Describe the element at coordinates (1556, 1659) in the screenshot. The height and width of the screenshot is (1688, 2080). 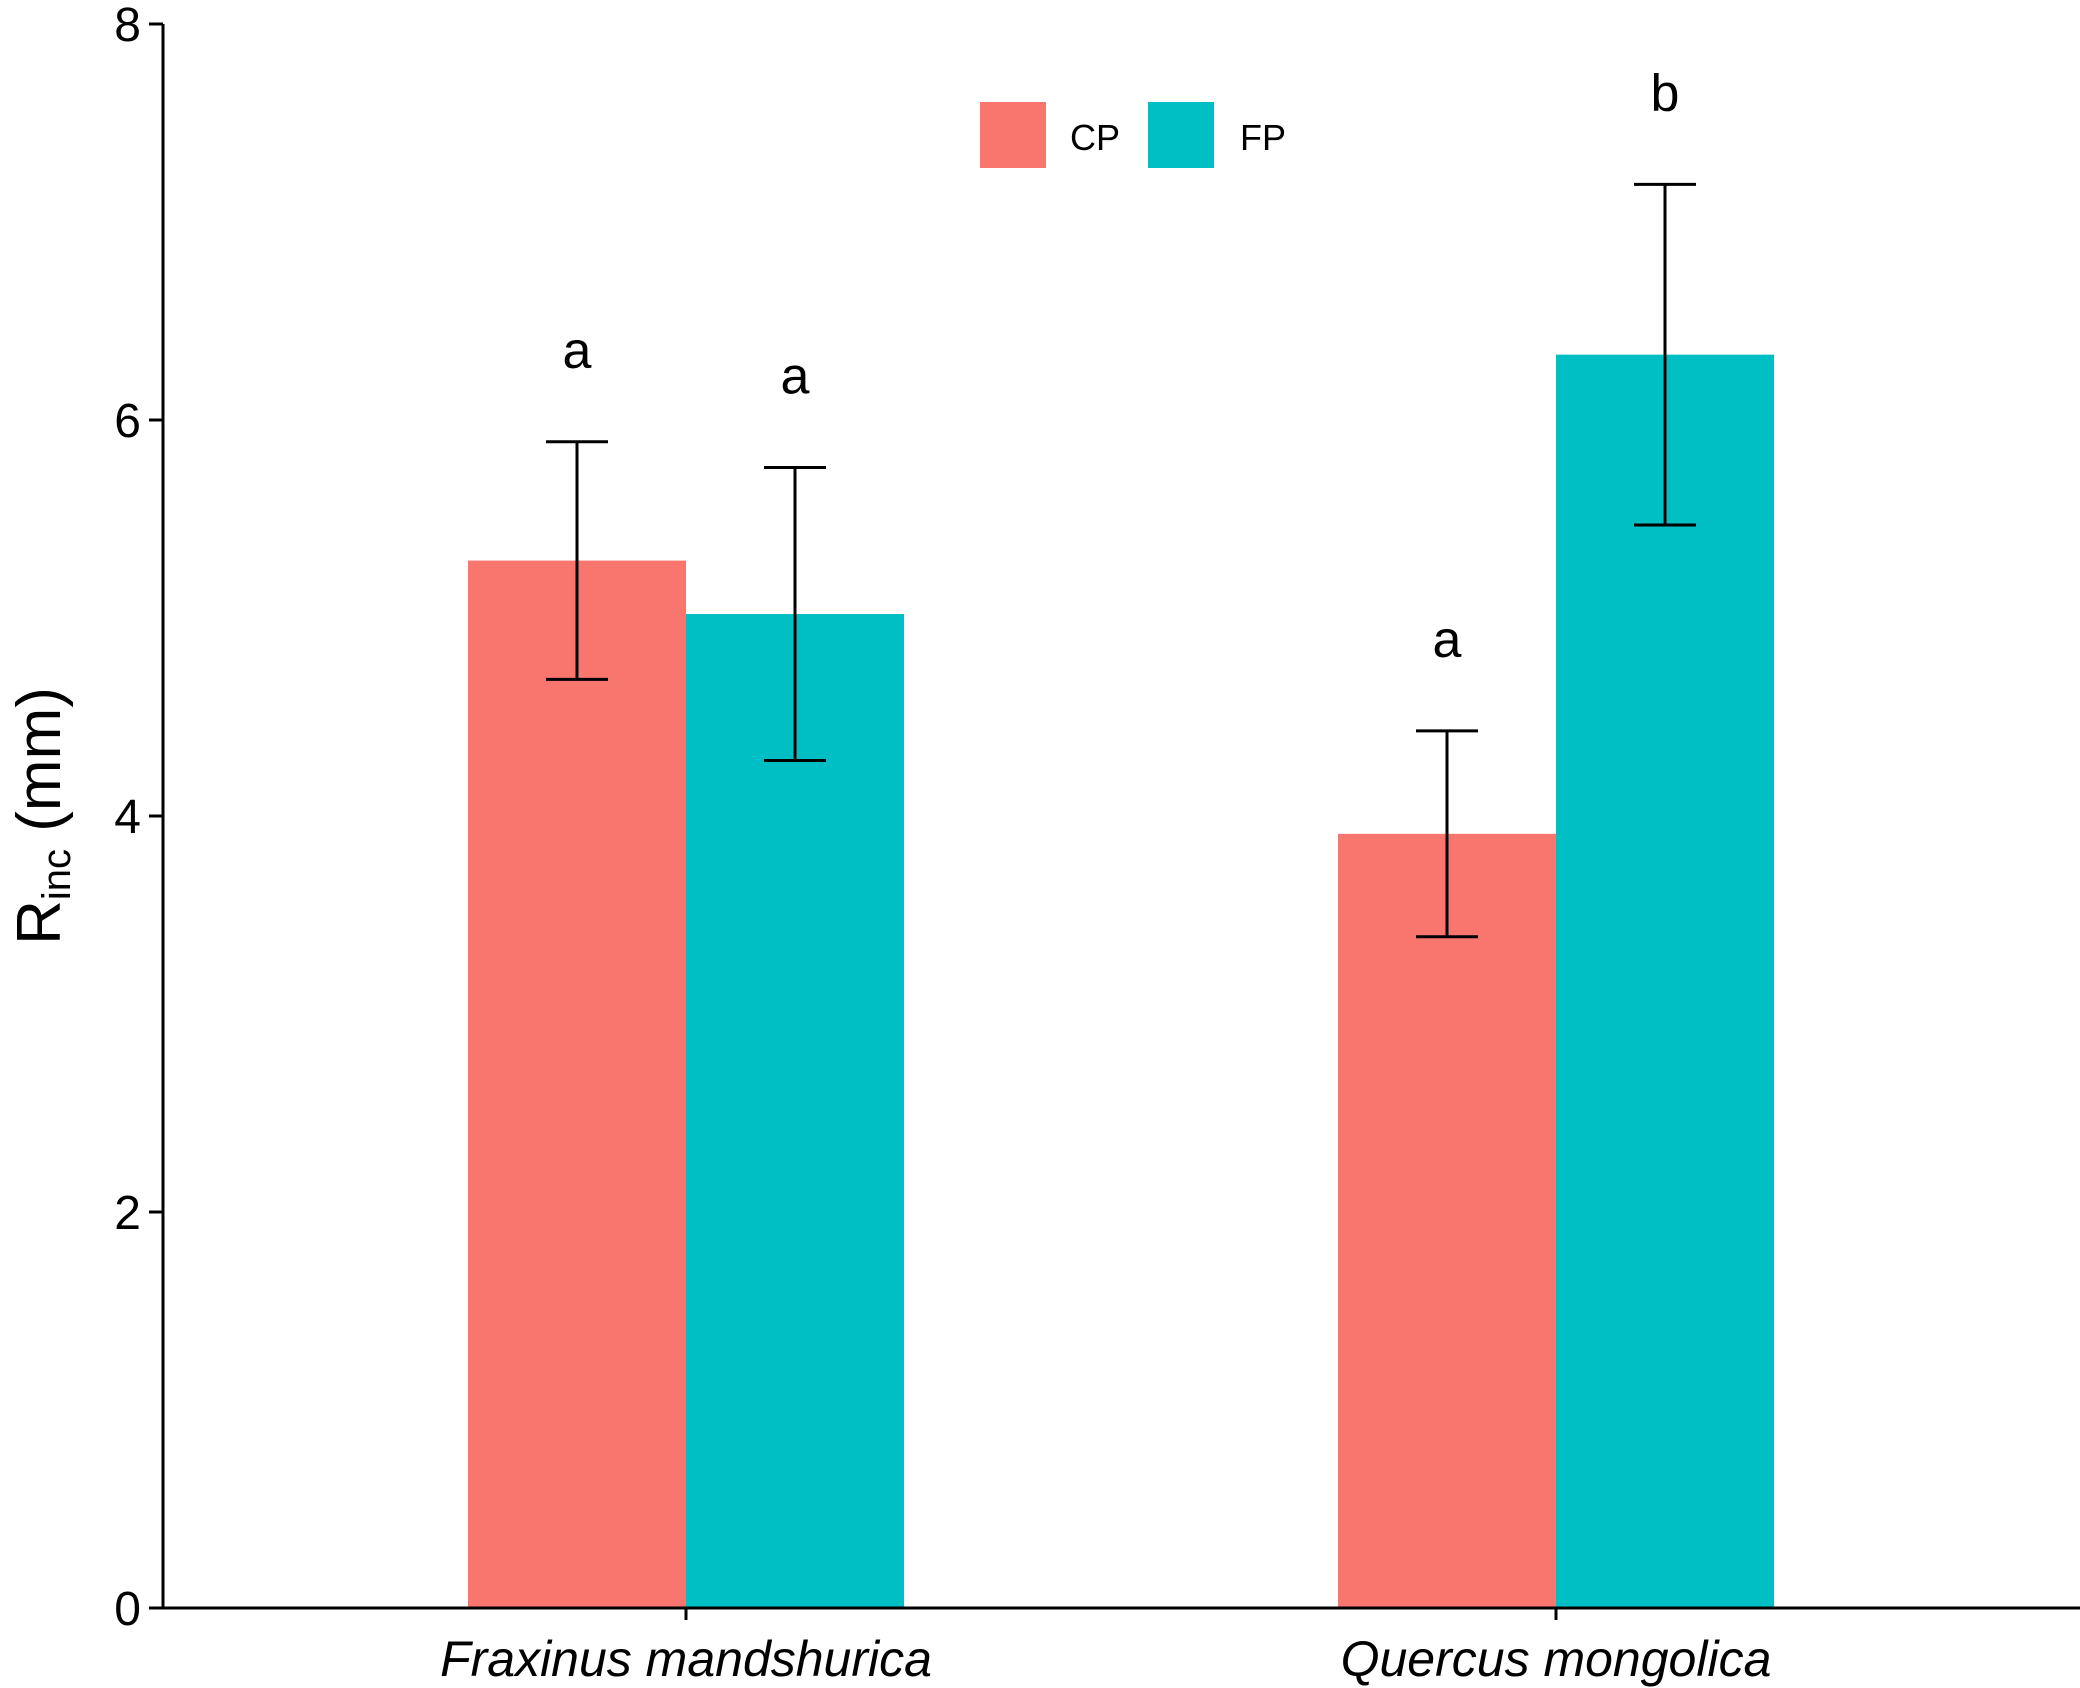
I see `x-tick-label: Quercus mongolica` at that location.